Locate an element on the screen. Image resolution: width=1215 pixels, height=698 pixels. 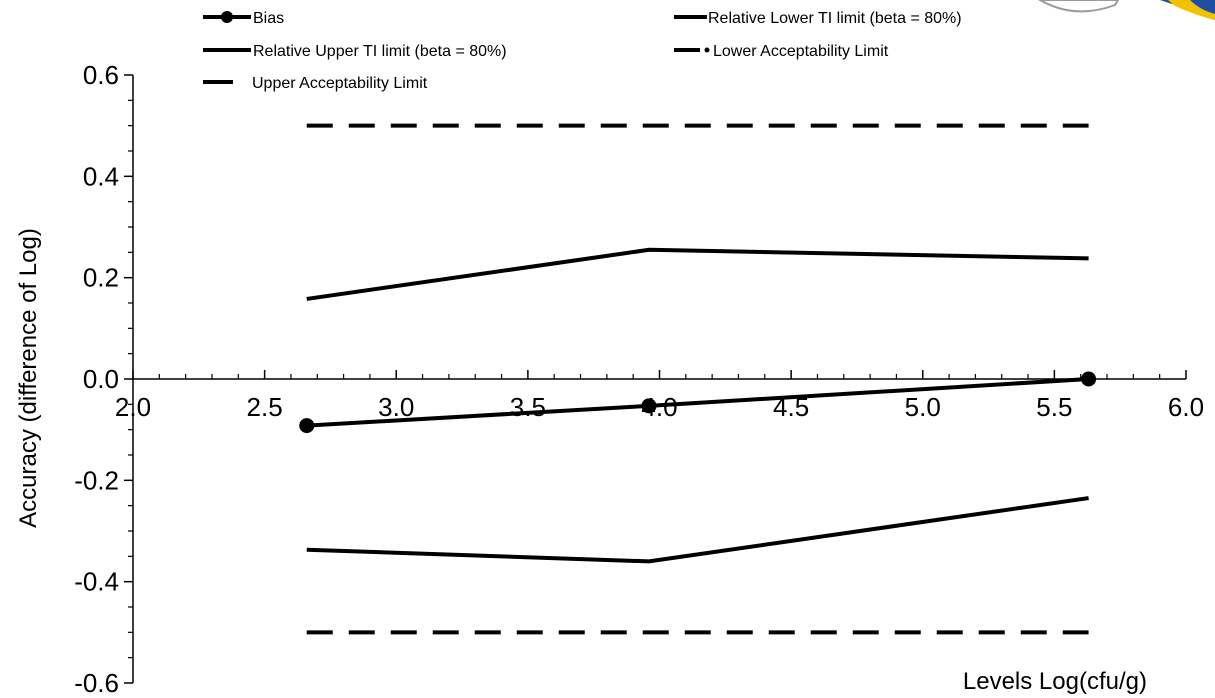
y-axis-title: Accuracy (difference of Log) is located at coordinates (28, 378).